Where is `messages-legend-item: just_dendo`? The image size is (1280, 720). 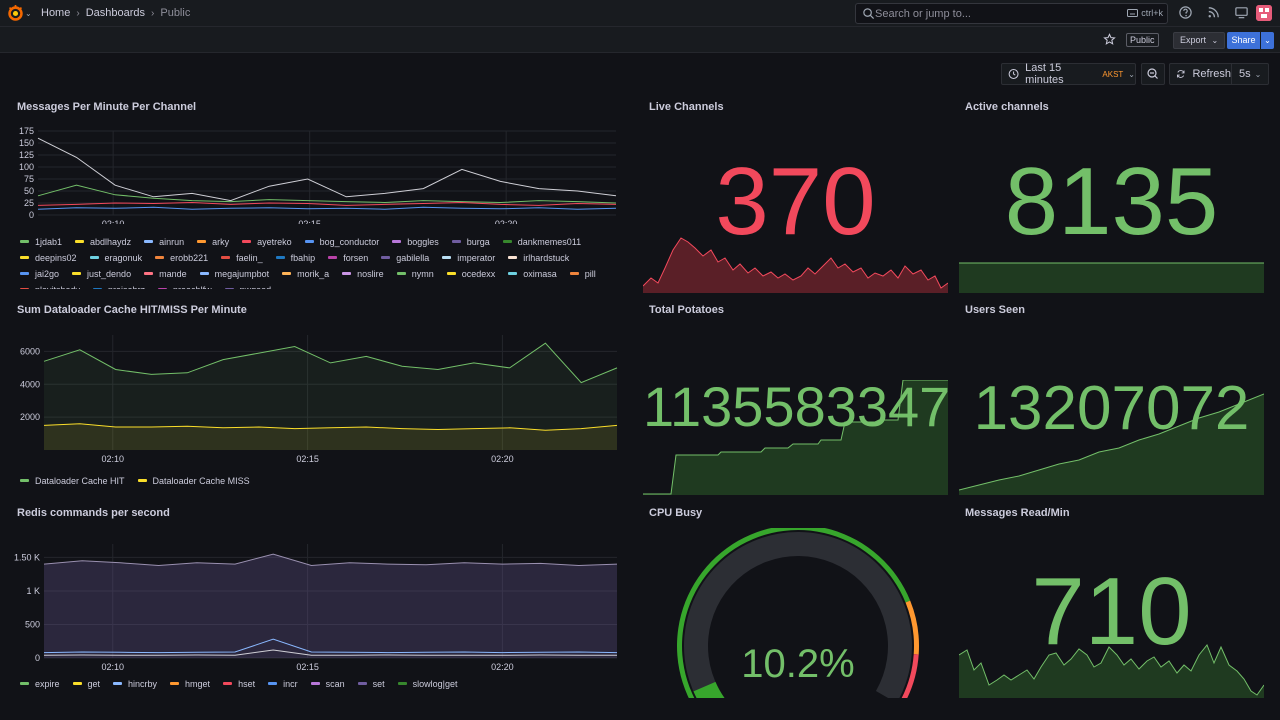
messages-legend-item: just_dendo is located at coordinates (101, 273).